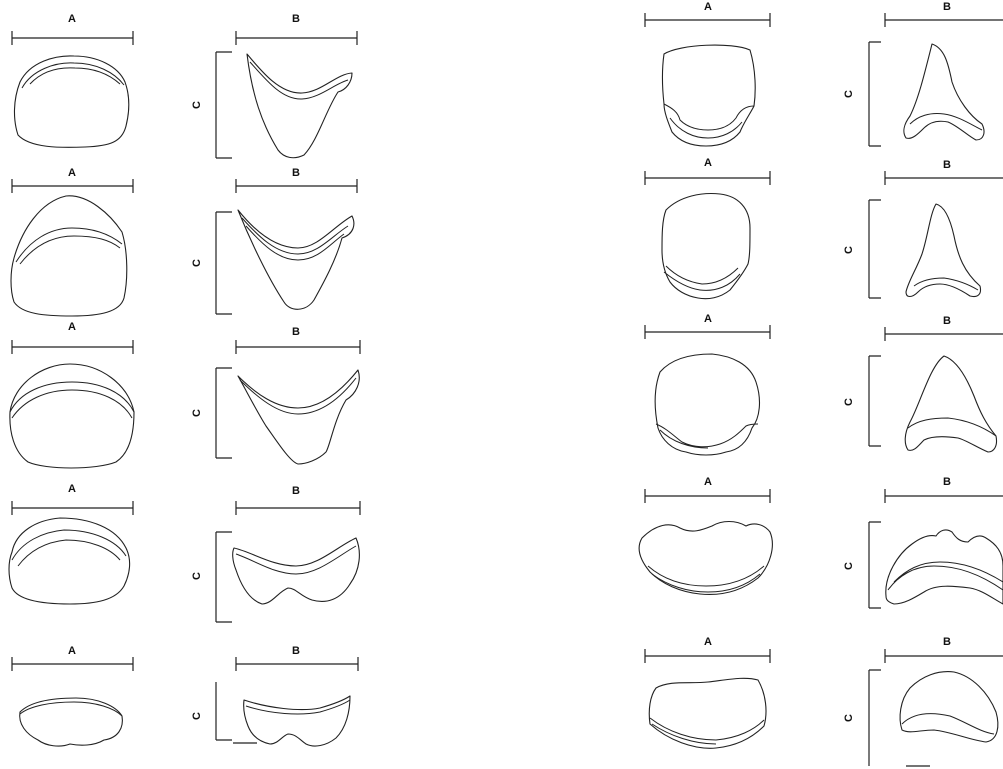 The height and width of the screenshot is (769, 1003). I want to click on specimen-left-4: A B C, so click(184, 553).